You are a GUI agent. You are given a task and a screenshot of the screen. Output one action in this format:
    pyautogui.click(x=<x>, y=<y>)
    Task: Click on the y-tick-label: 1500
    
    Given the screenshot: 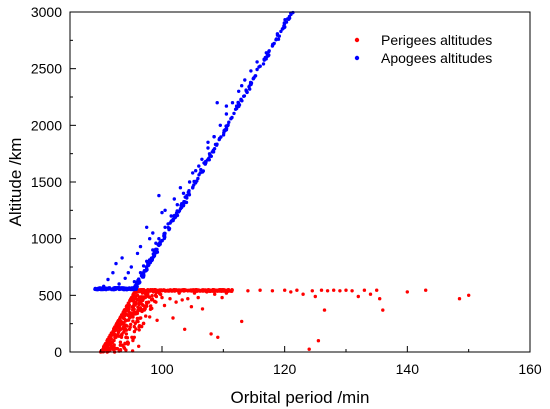 What is the action you would take?
    pyautogui.click(x=46, y=182)
    